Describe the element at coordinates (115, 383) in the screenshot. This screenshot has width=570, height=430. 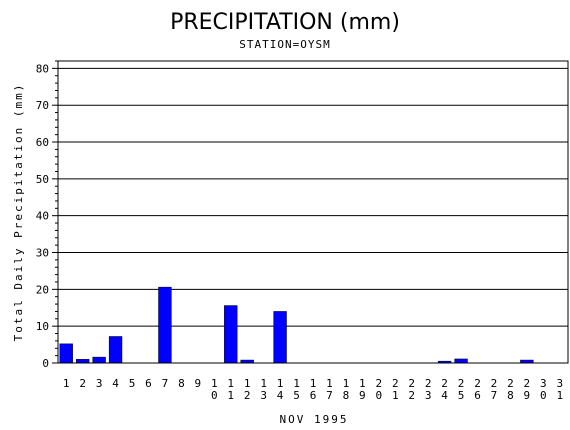
I see `x-tick-label: 4` at that location.